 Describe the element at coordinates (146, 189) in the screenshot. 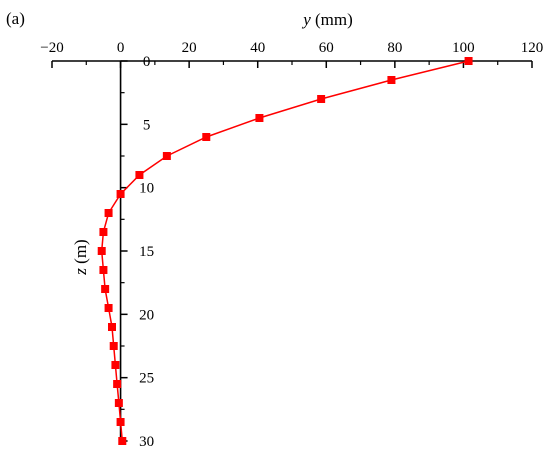

I see `y-tick-label: 10` at that location.